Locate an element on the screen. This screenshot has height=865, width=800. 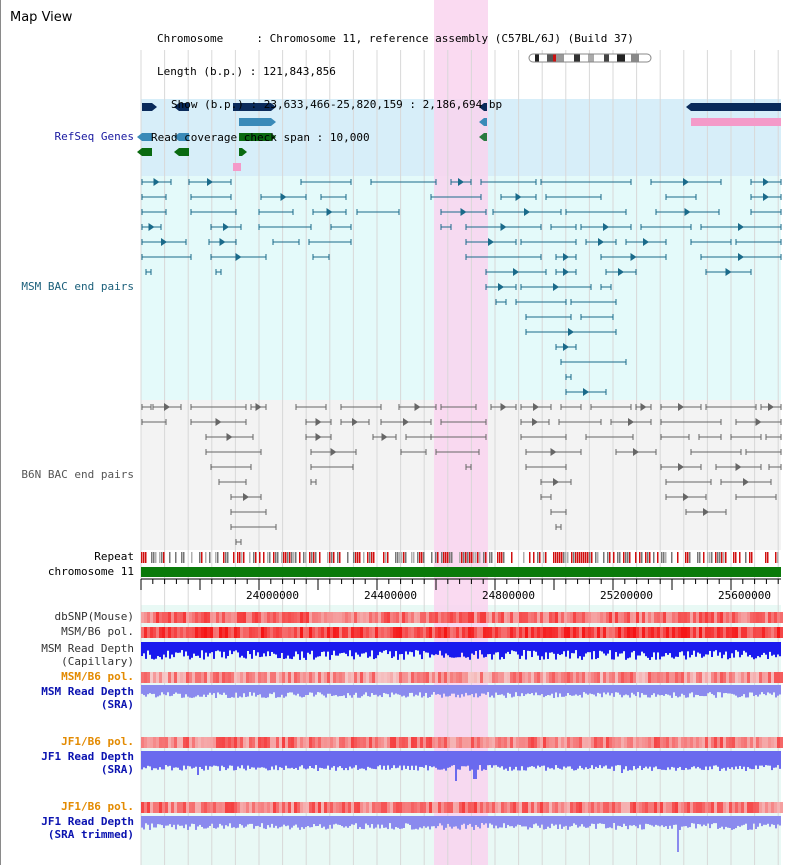
track-label-b6n-bac: B6N BAC end pairs is located at coordinates (77, 474).